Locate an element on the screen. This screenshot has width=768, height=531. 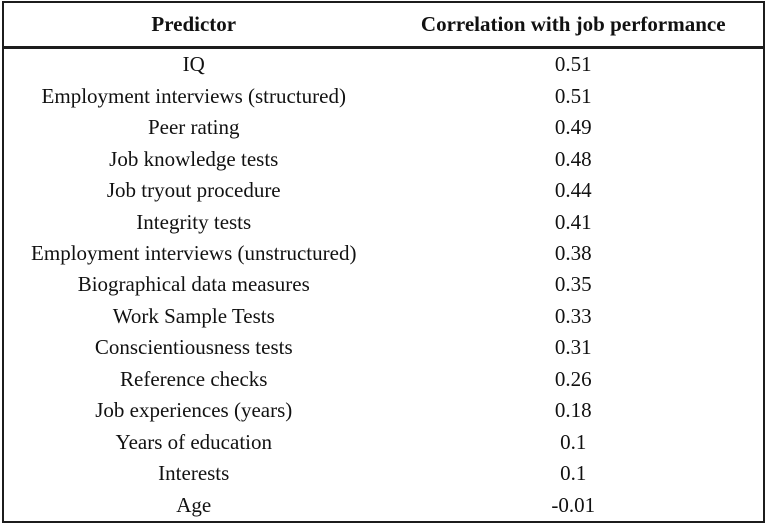
table-row: Employment interviews (unstructured) 0.38 is located at coordinates (383, 253).